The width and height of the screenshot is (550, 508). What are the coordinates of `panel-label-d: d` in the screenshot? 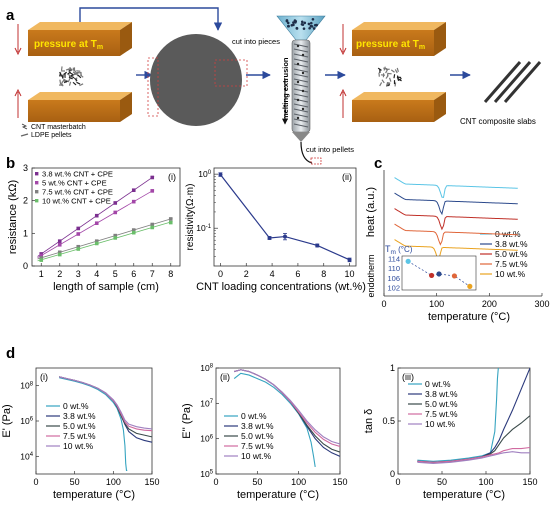 It's located at (10, 353).